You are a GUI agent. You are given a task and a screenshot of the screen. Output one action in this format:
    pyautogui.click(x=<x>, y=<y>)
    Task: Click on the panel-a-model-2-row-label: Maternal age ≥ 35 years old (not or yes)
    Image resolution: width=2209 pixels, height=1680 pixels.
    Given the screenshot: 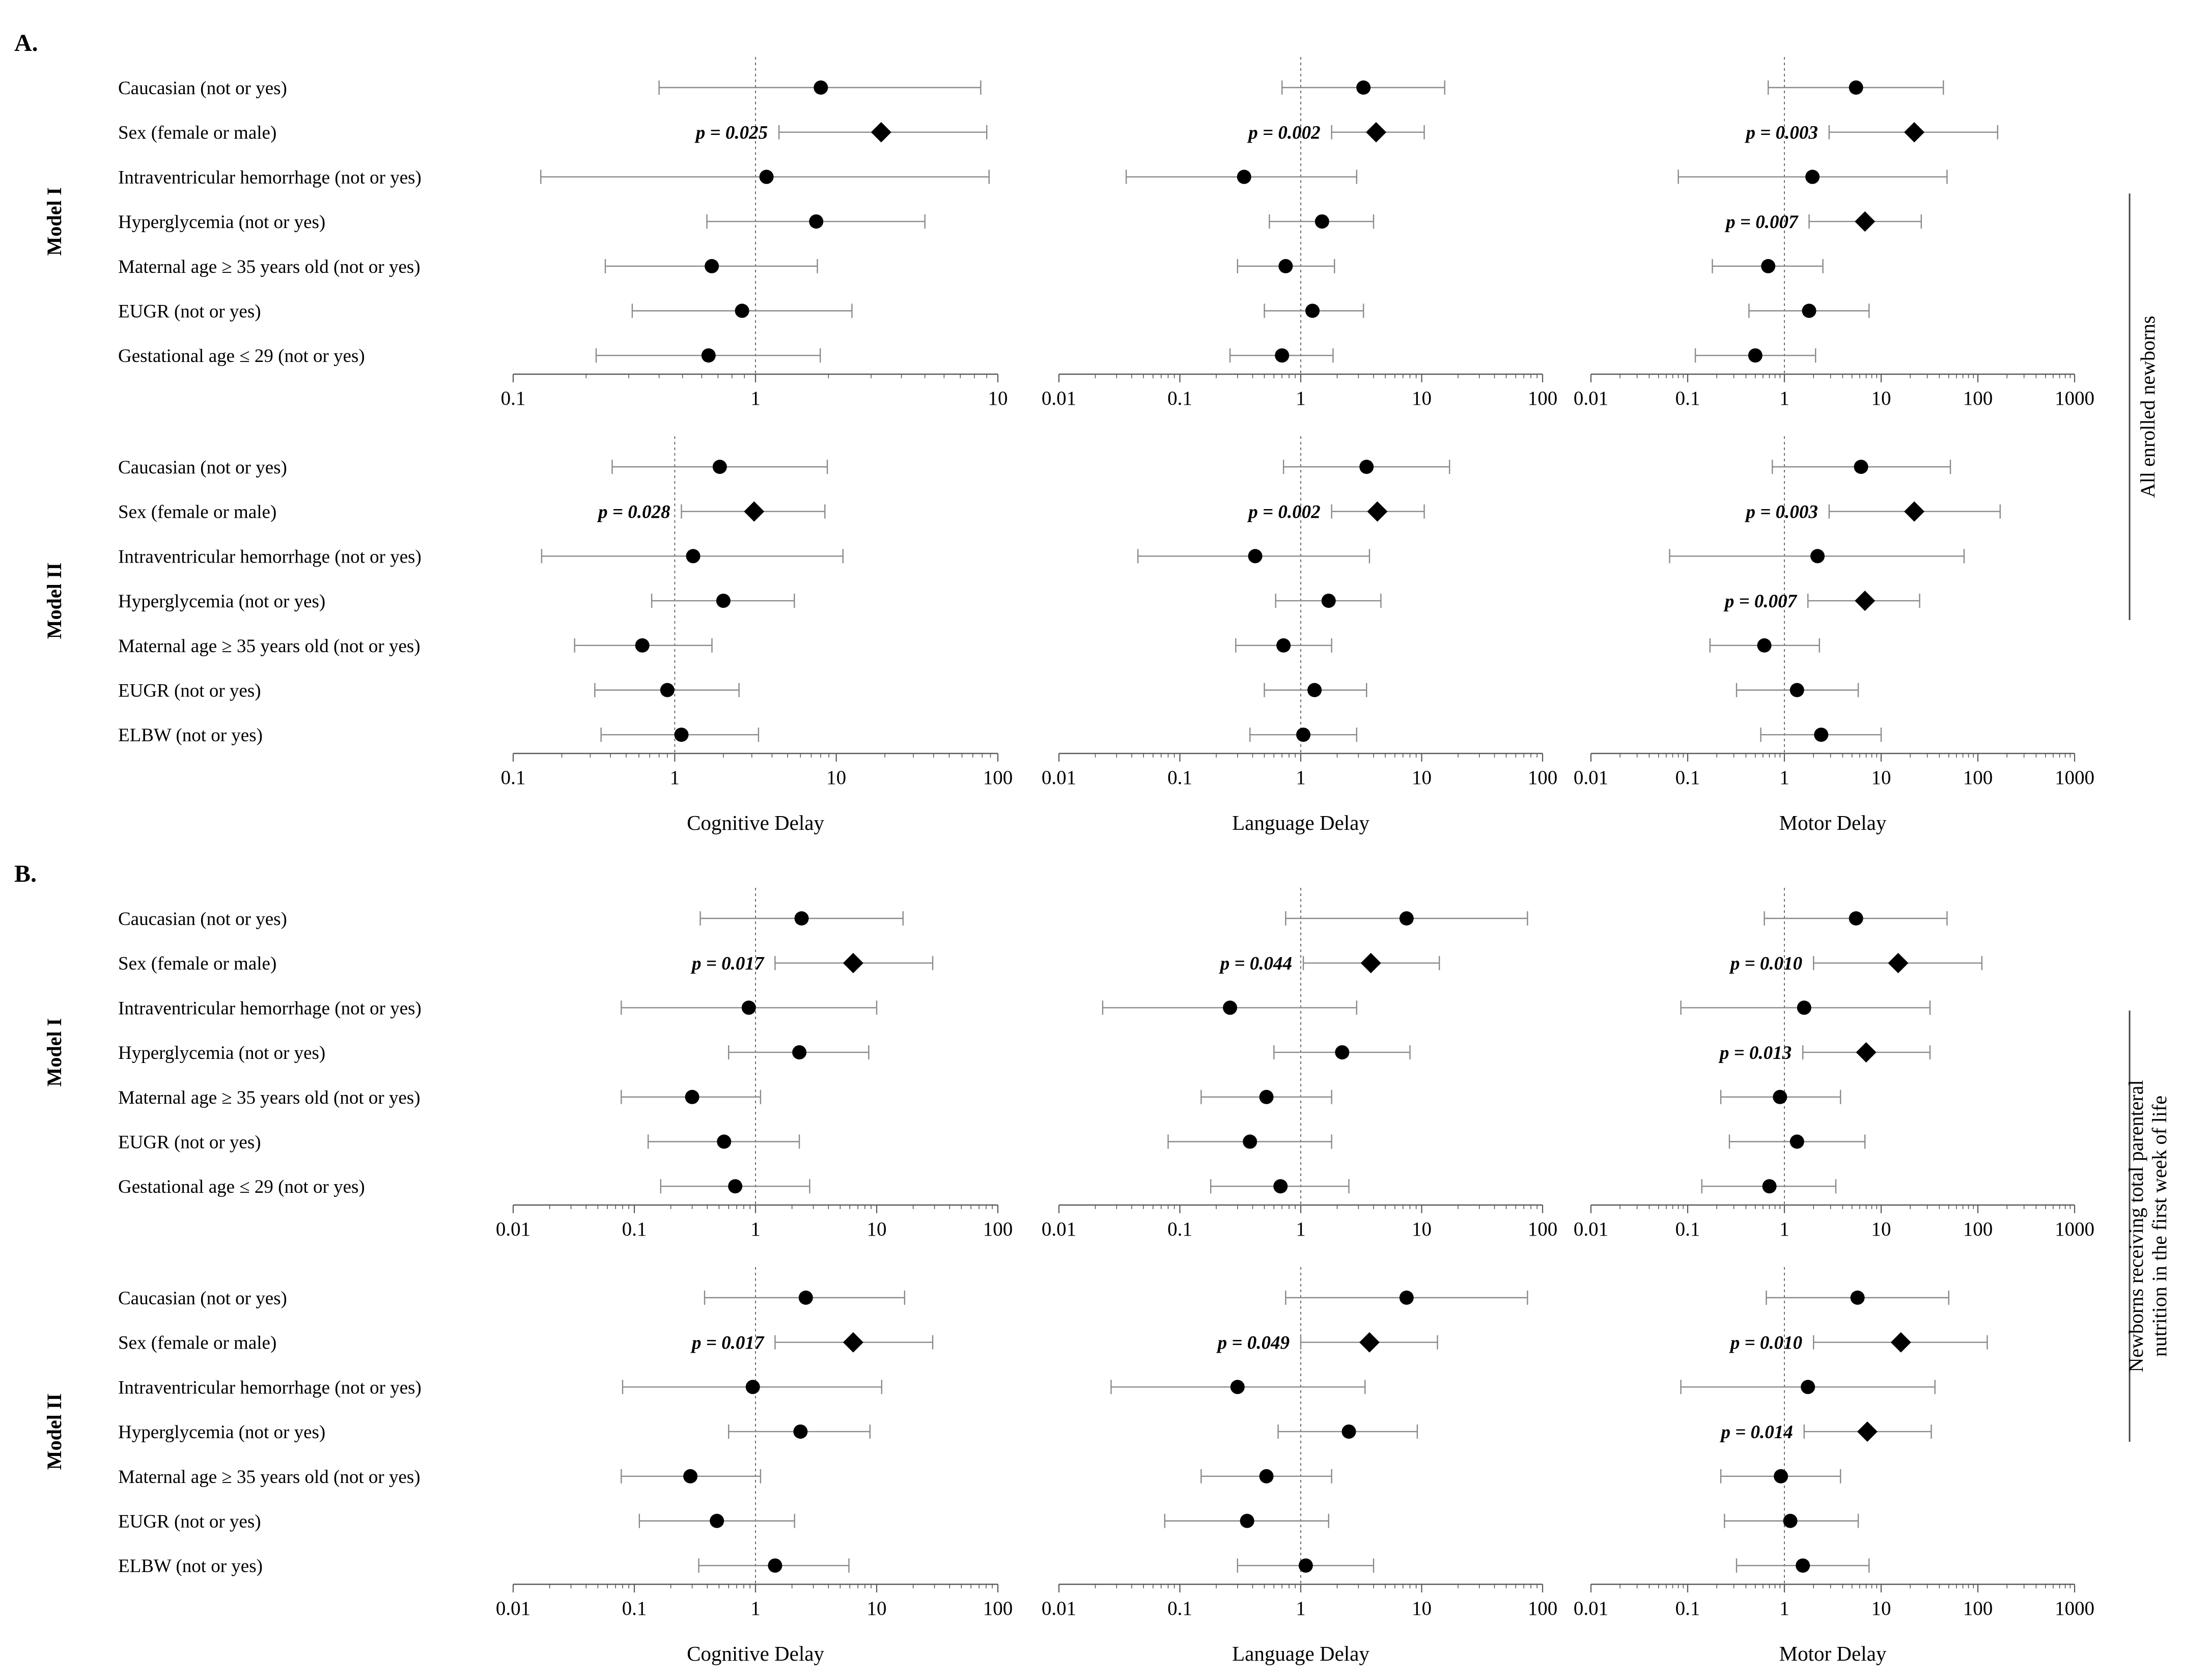 What is the action you would take?
    pyautogui.click(x=269, y=646)
    